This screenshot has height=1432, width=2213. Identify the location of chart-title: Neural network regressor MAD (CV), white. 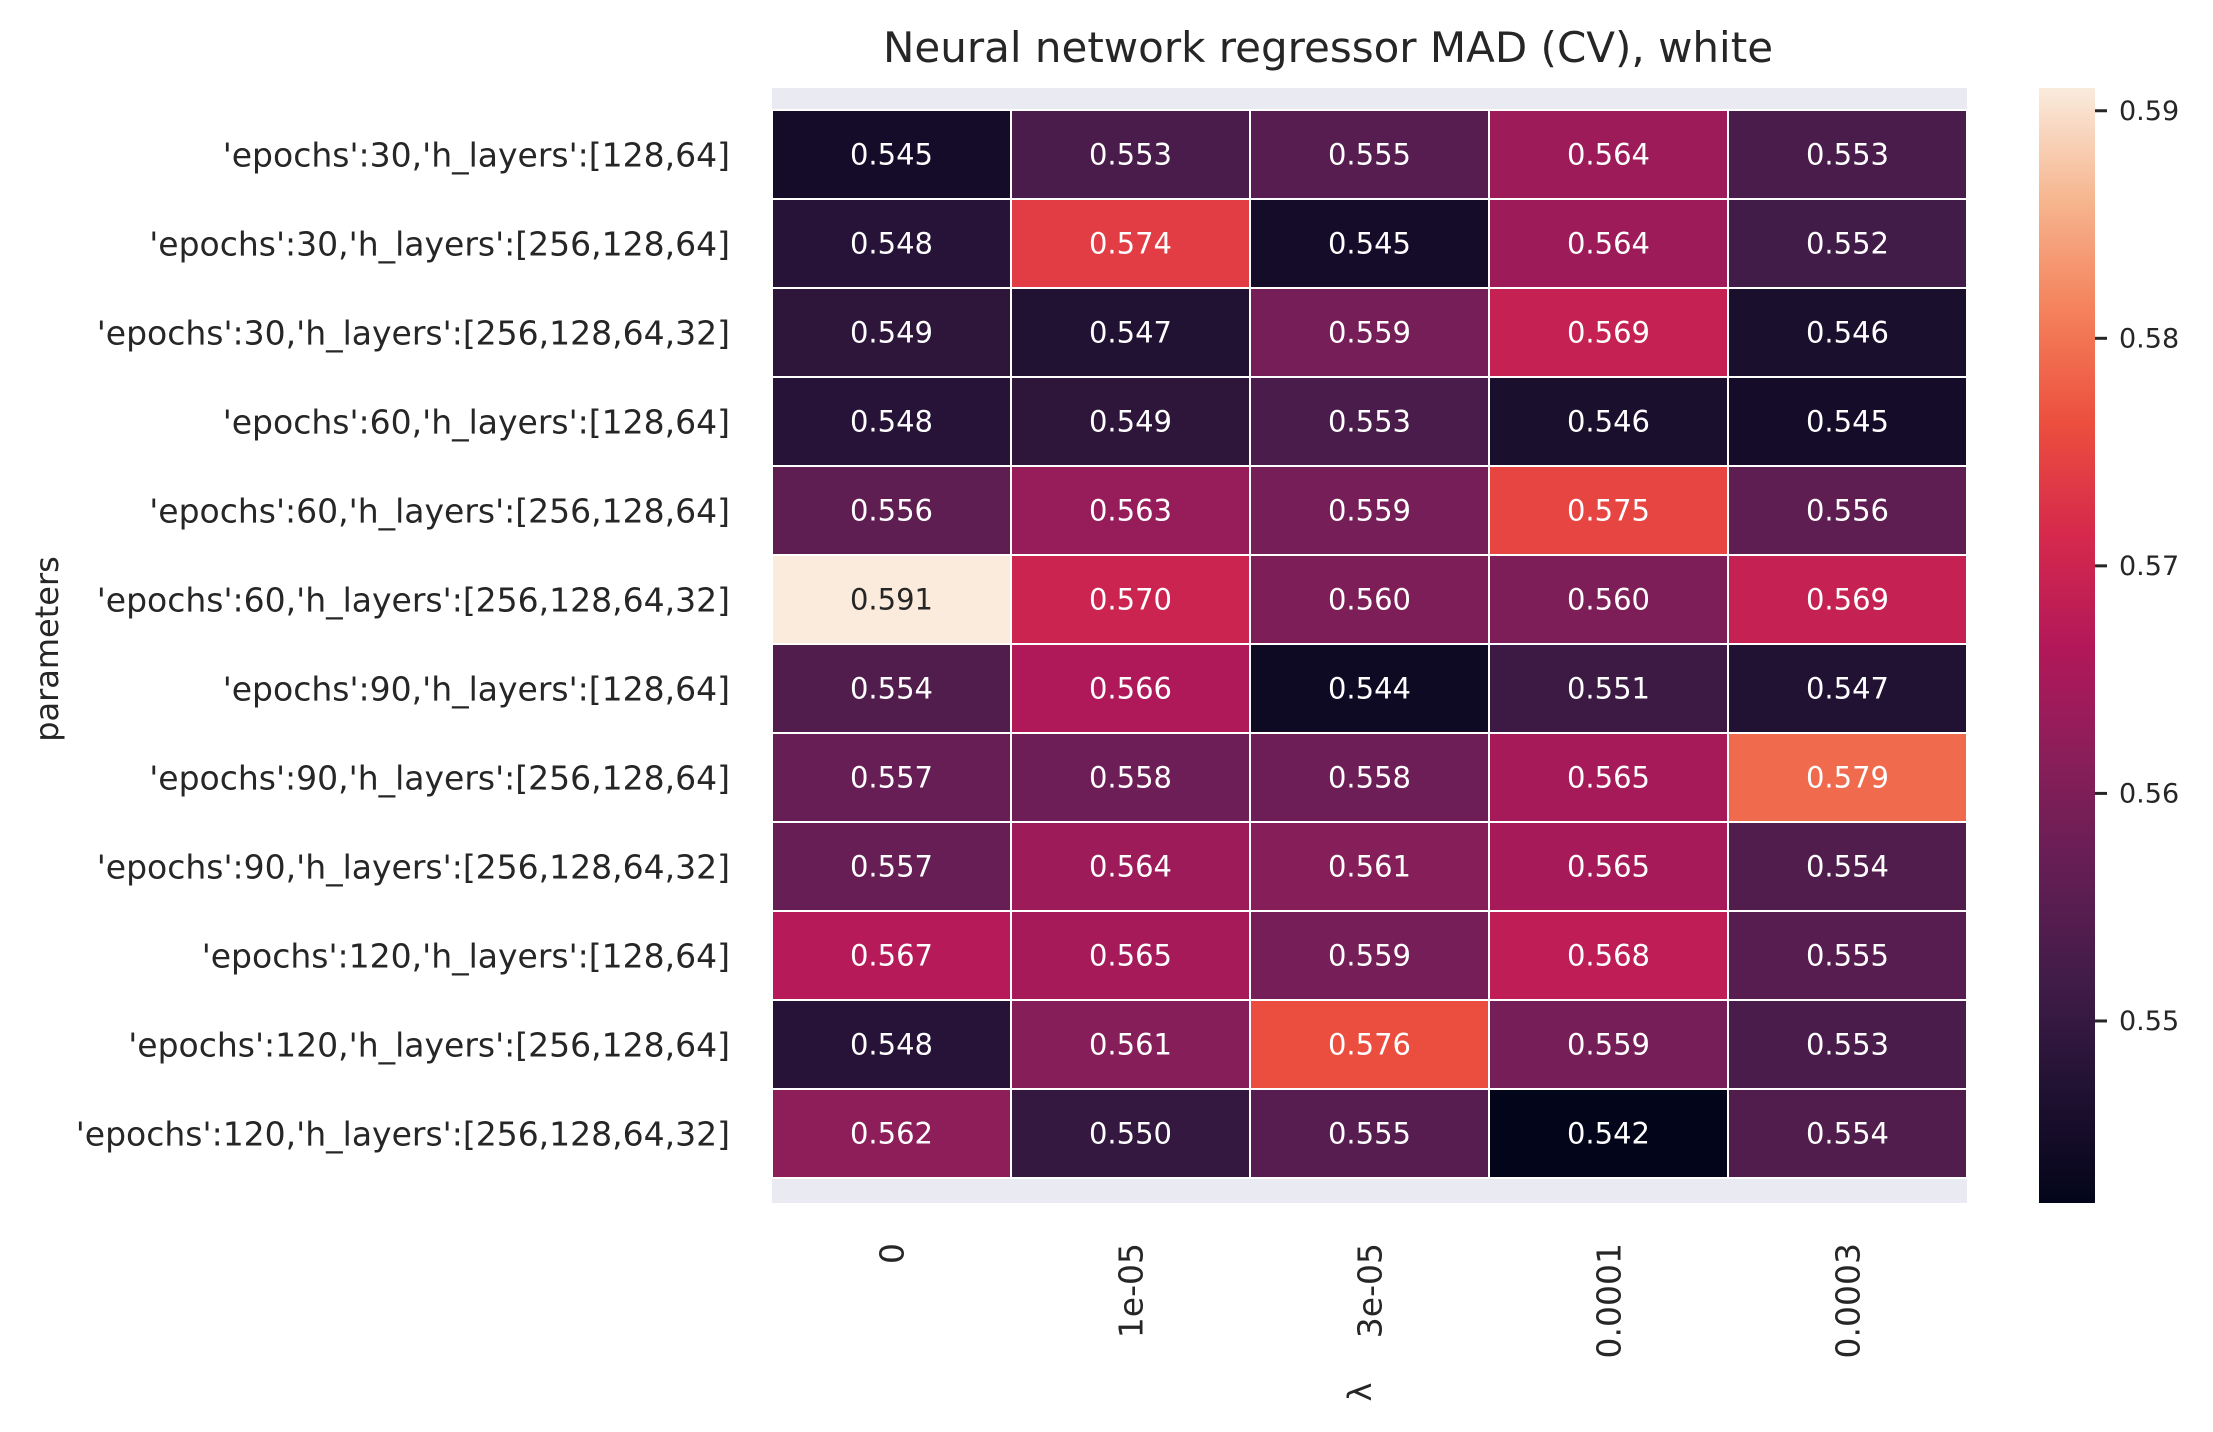
(1328, 47).